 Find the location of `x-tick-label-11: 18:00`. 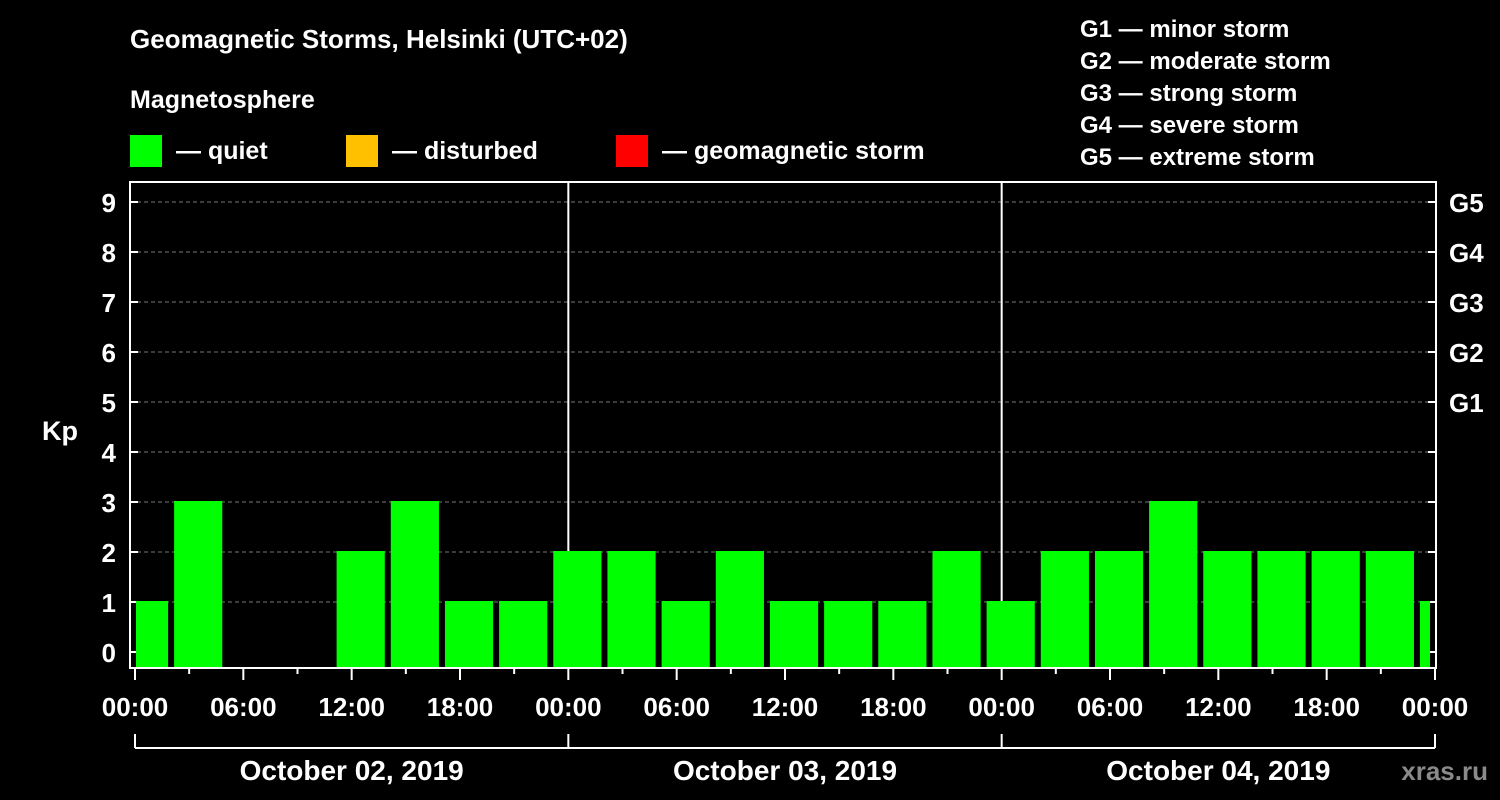

x-tick-label-11: 18:00 is located at coordinates (1326, 707).